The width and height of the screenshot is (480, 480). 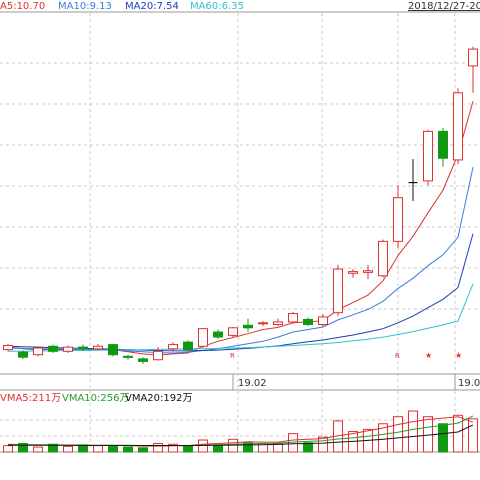 What do you see at coordinates (397, 356) in the screenshot?
I see `r-marker: R` at bounding box center [397, 356].